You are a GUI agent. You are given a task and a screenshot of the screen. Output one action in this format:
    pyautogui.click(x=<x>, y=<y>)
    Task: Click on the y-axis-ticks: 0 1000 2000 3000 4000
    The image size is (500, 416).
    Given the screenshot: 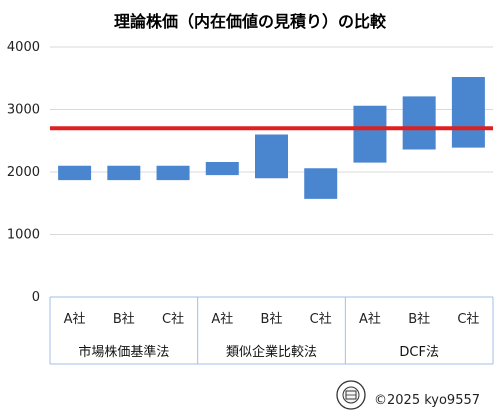 What is the action you would take?
    pyautogui.click(x=23, y=172)
    